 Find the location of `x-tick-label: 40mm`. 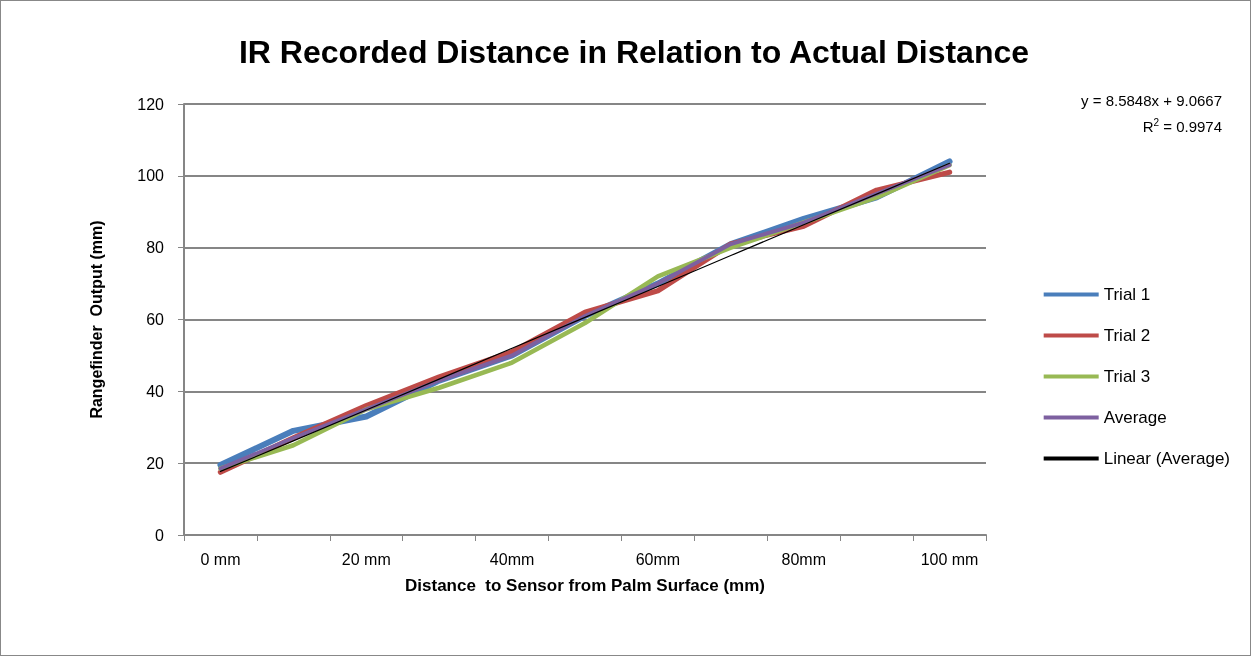

x-tick-label: 40mm is located at coordinates (512, 559).